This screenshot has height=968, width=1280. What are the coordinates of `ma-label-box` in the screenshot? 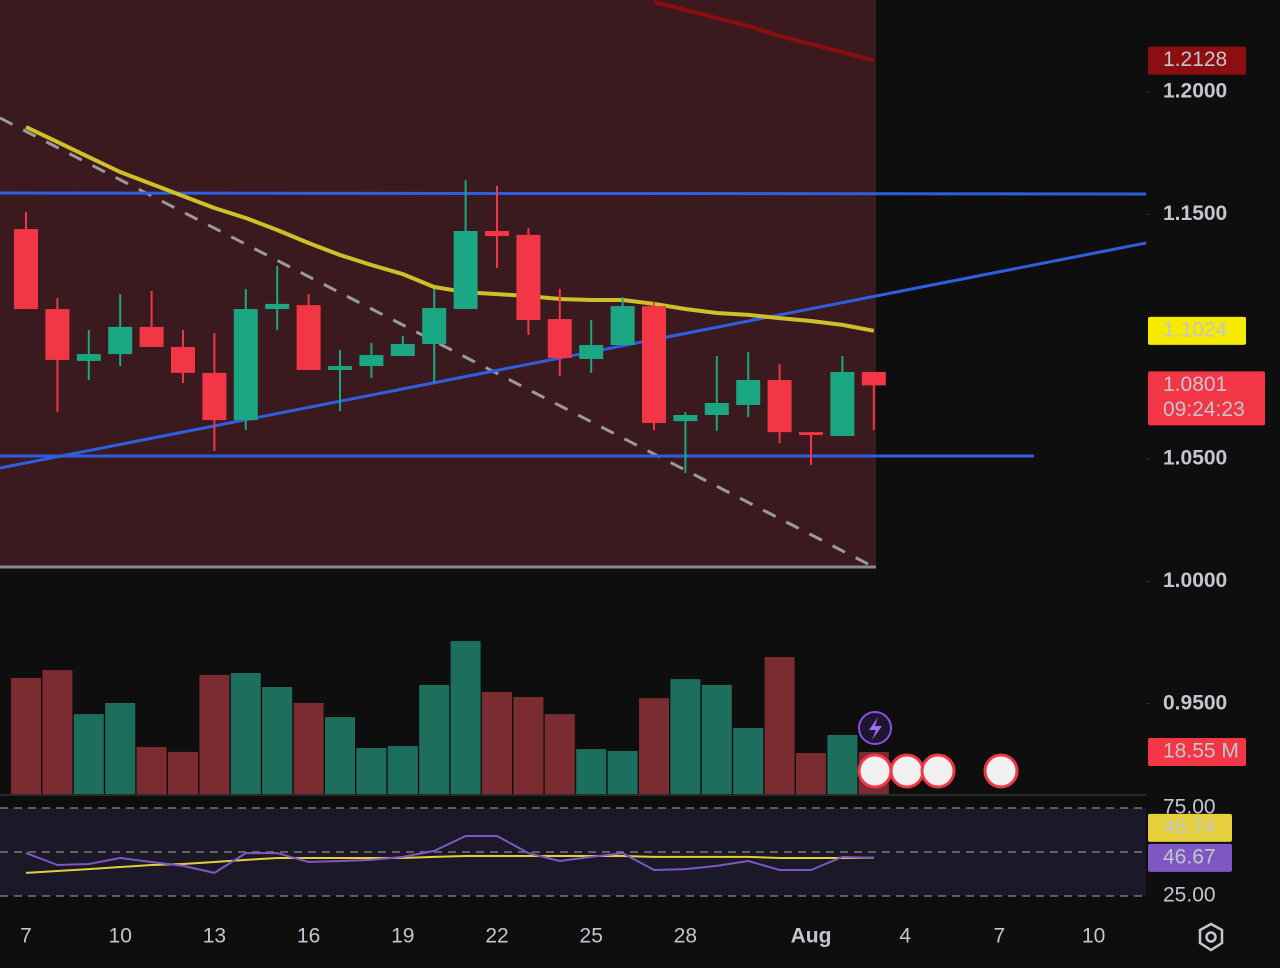 It's located at (1197, 330).